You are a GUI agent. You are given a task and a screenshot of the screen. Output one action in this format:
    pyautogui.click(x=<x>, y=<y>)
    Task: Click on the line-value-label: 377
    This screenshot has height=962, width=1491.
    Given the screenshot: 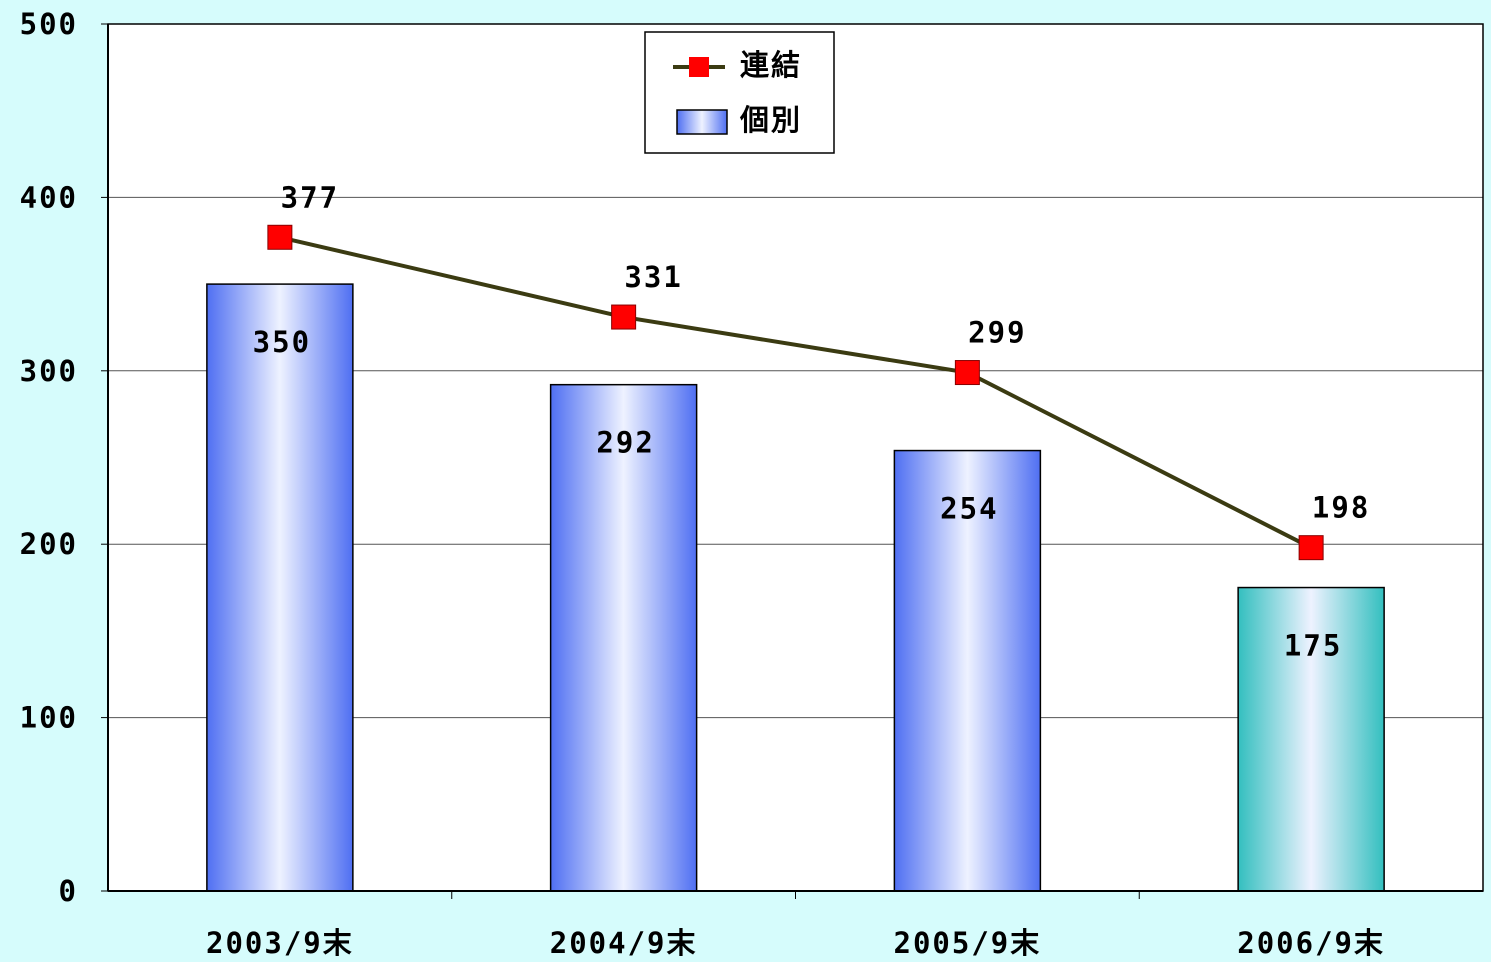 What is the action you would take?
    pyautogui.click(x=310, y=197)
    